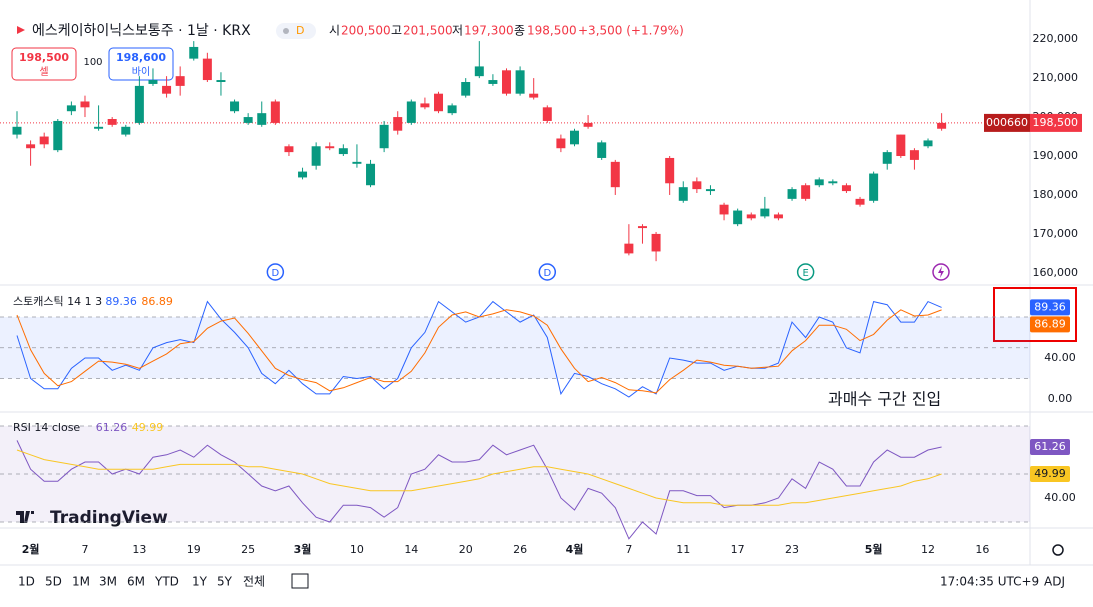 The width and height of the screenshot is (1093, 607). I want to click on range-button: 5Y, so click(225, 582).